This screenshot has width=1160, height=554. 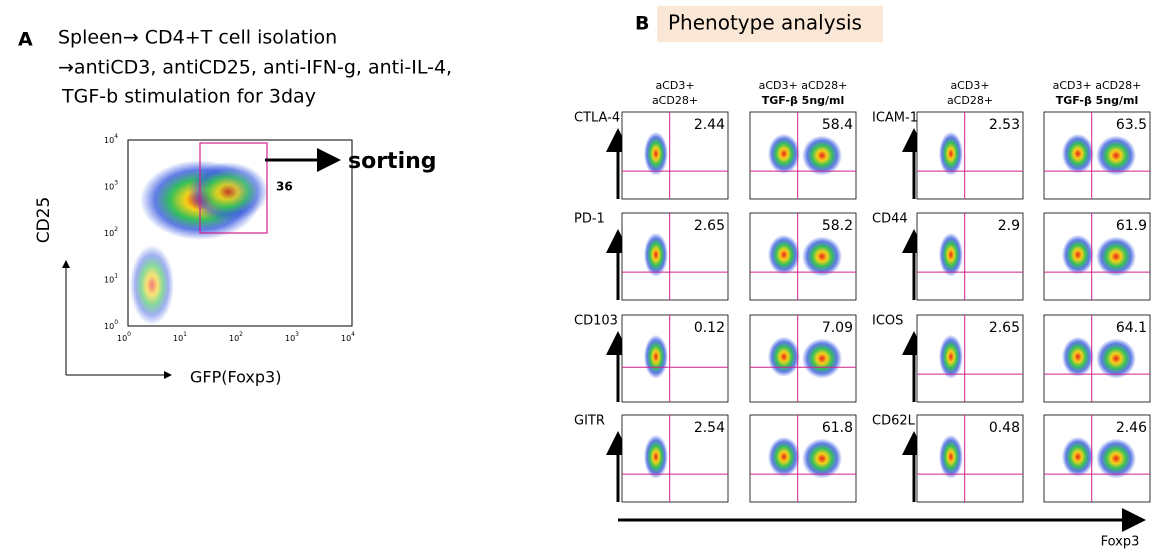 I want to click on y-tick-label: 10⁴, so click(x=111, y=139).